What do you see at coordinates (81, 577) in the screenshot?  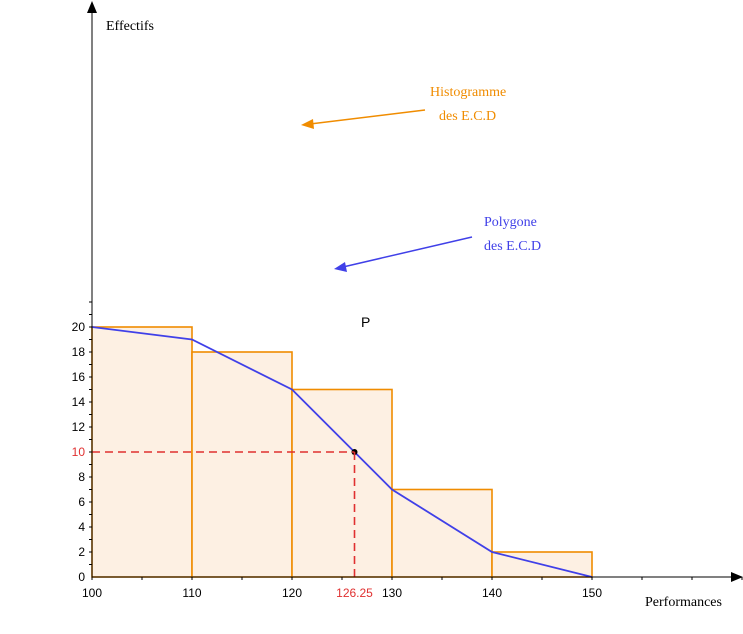 I see `y-tick-label: 0` at bounding box center [81, 577].